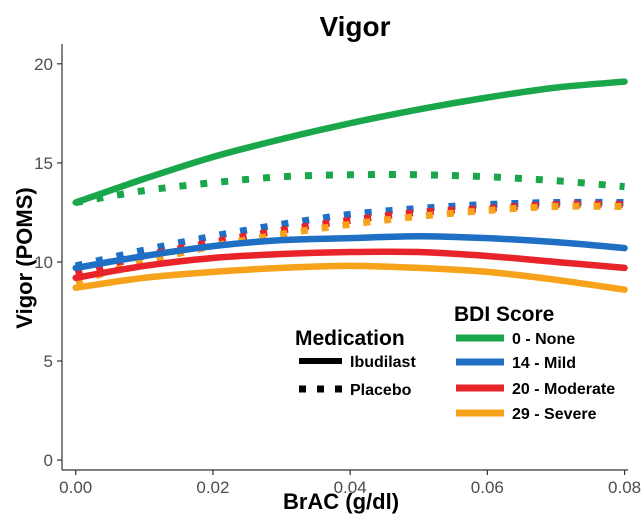 The width and height of the screenshot is (641, 522). I want to click on legend-label-bdi-moderate: 20 - Moderate, so click(563, 389).